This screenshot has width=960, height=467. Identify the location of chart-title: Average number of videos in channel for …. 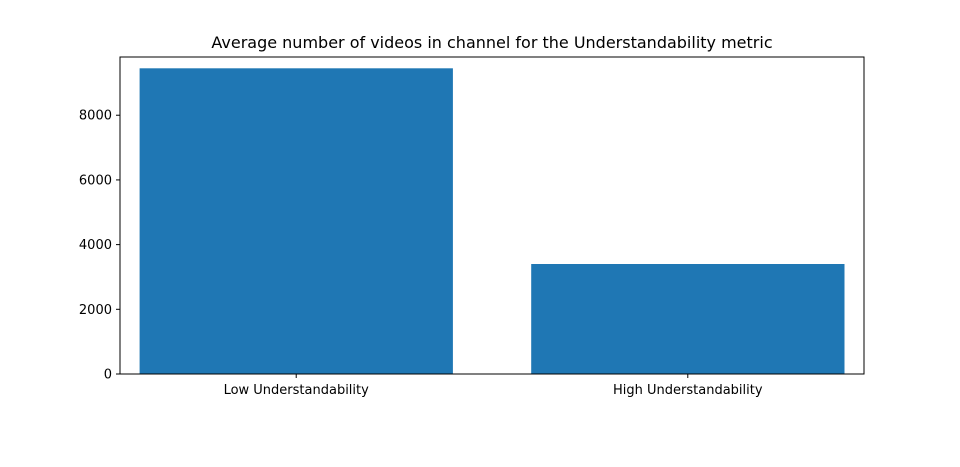
(491, 42).